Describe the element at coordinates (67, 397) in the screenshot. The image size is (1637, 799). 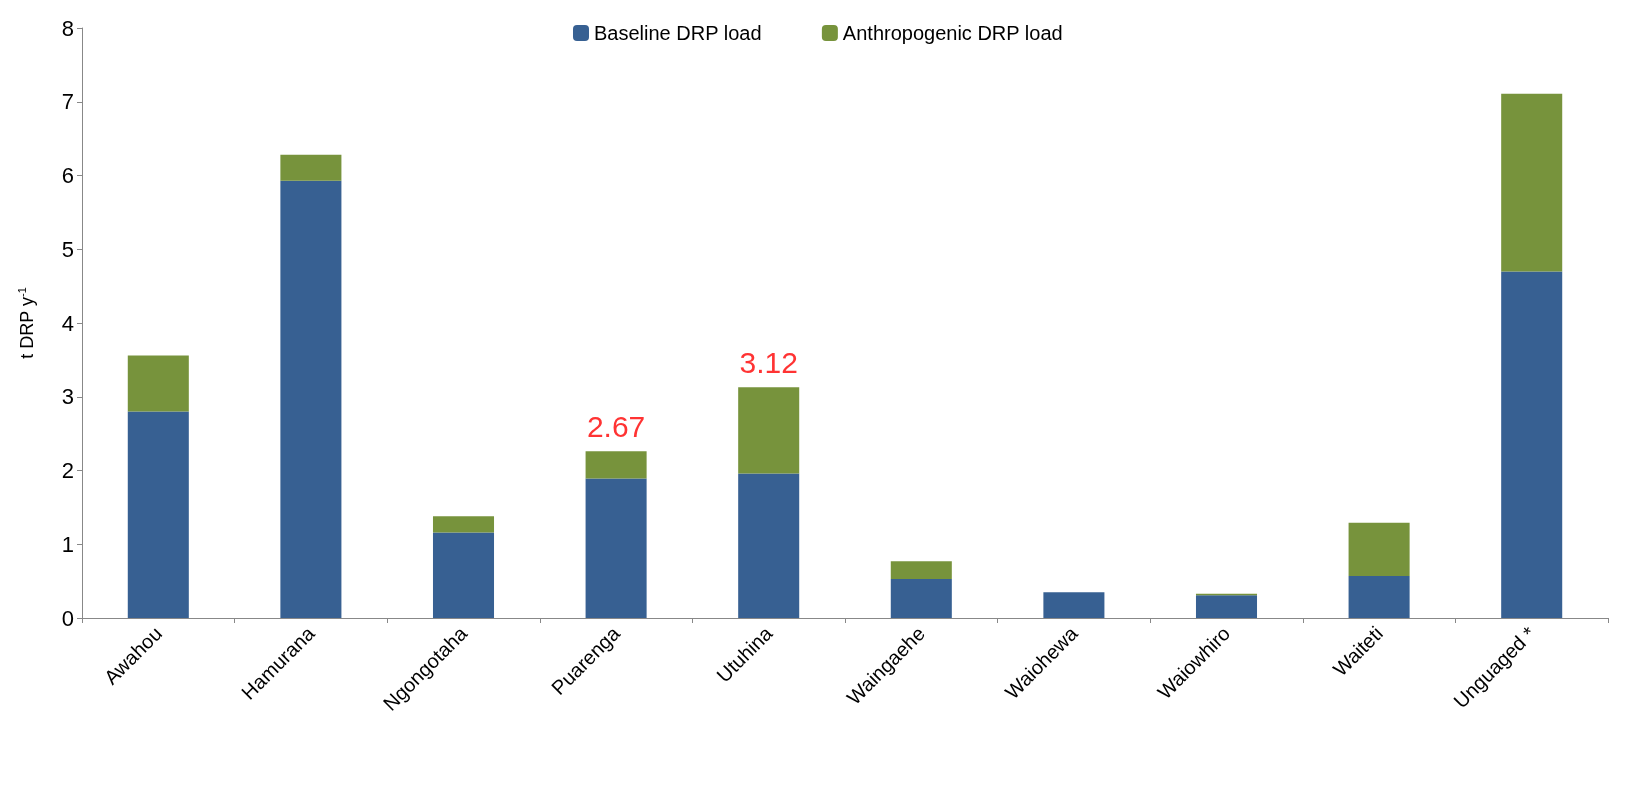
I see `y-tick-label: 3` at that location.